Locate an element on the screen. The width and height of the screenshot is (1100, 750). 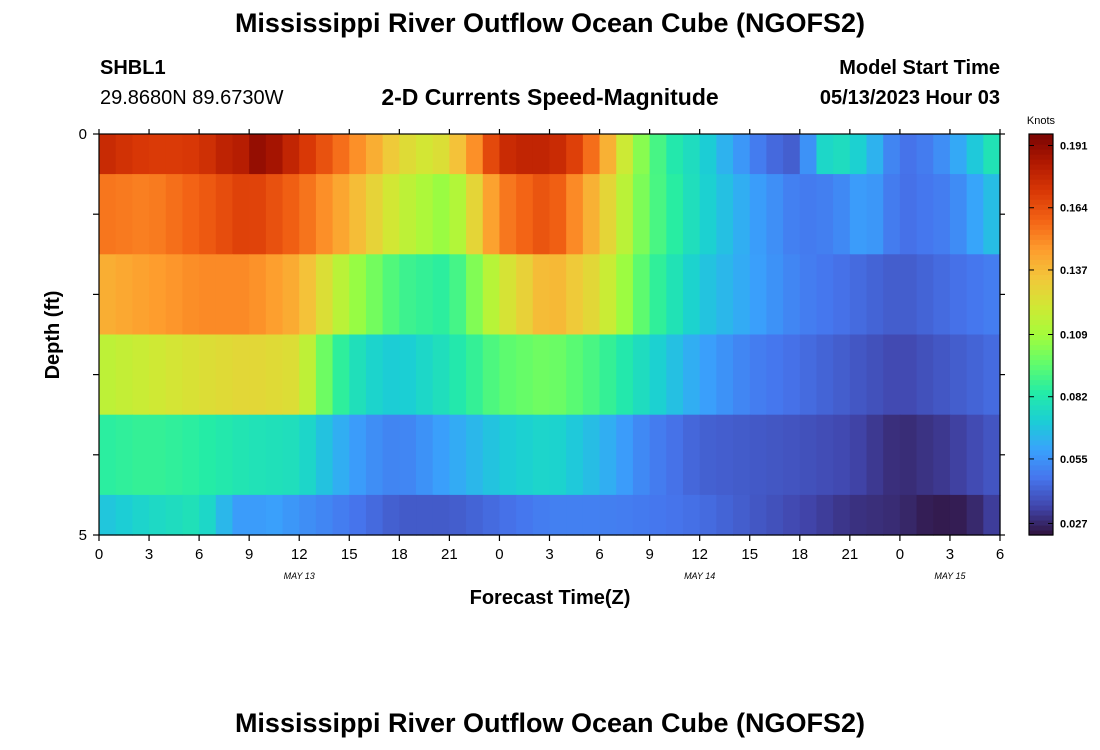
model-start-label: Model Start Time is located at coordinates (919, 68).